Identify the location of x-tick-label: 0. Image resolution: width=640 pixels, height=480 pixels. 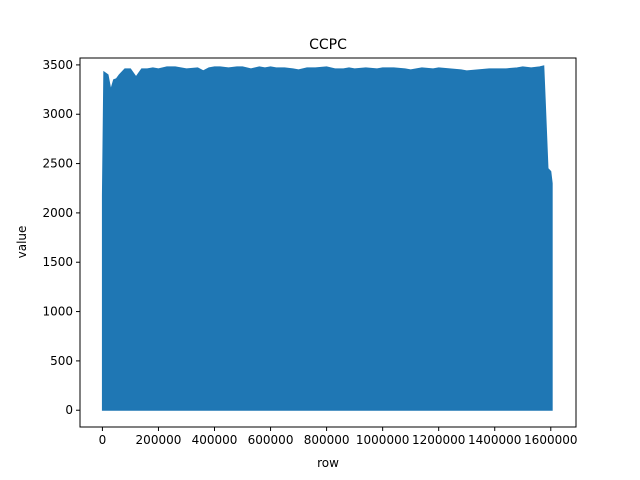
(103, 440).